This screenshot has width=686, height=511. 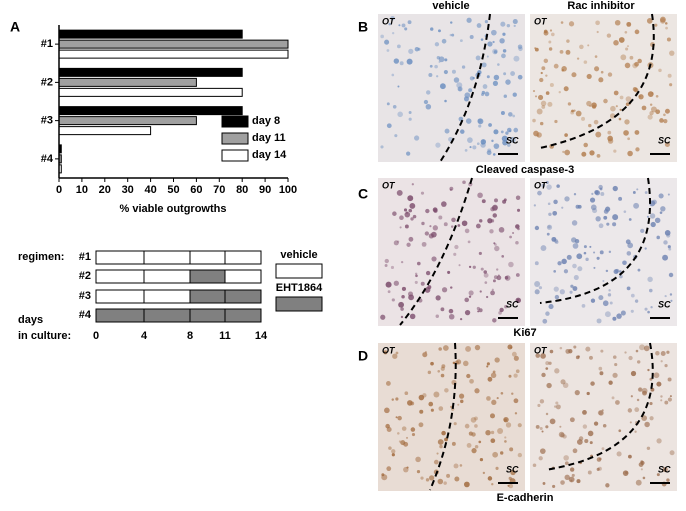 I want to click on x-tick-label: 80, so click(x=242, y=190).